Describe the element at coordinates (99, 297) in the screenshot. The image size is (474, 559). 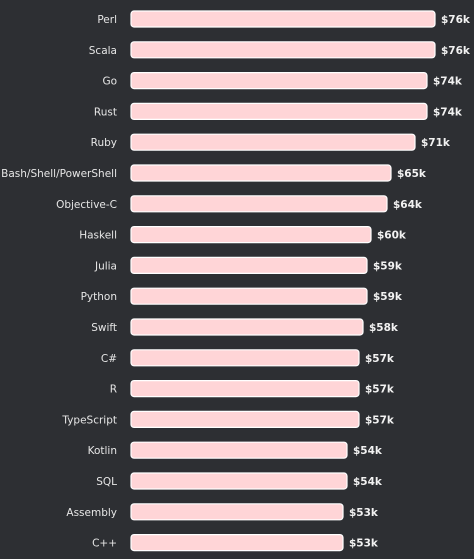
I see `category-label: Python` at that location.